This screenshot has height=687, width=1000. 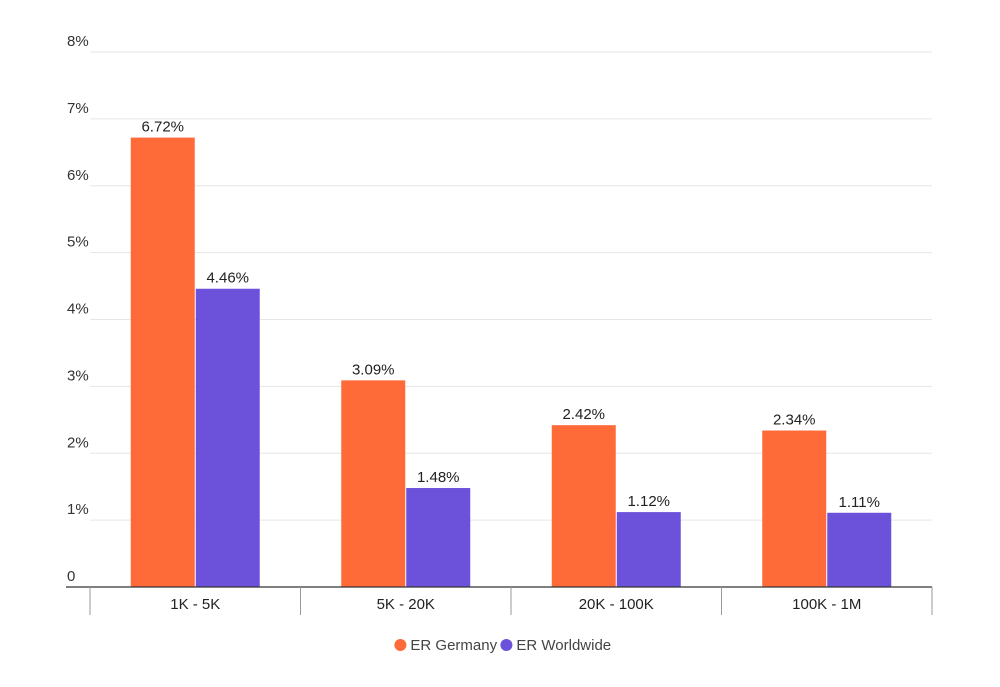 I want to click on y-tick-label: 6%, so click(x=78, y=175).